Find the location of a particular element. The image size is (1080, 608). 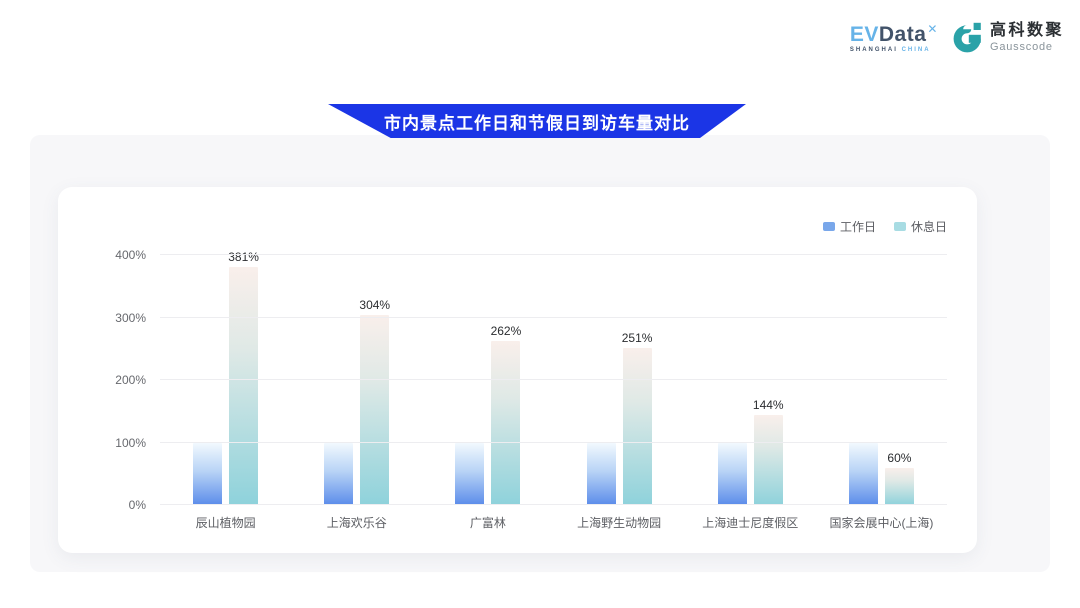

evdata-shanghai-text: SHANGHAI is located at coordinates (873, 49).